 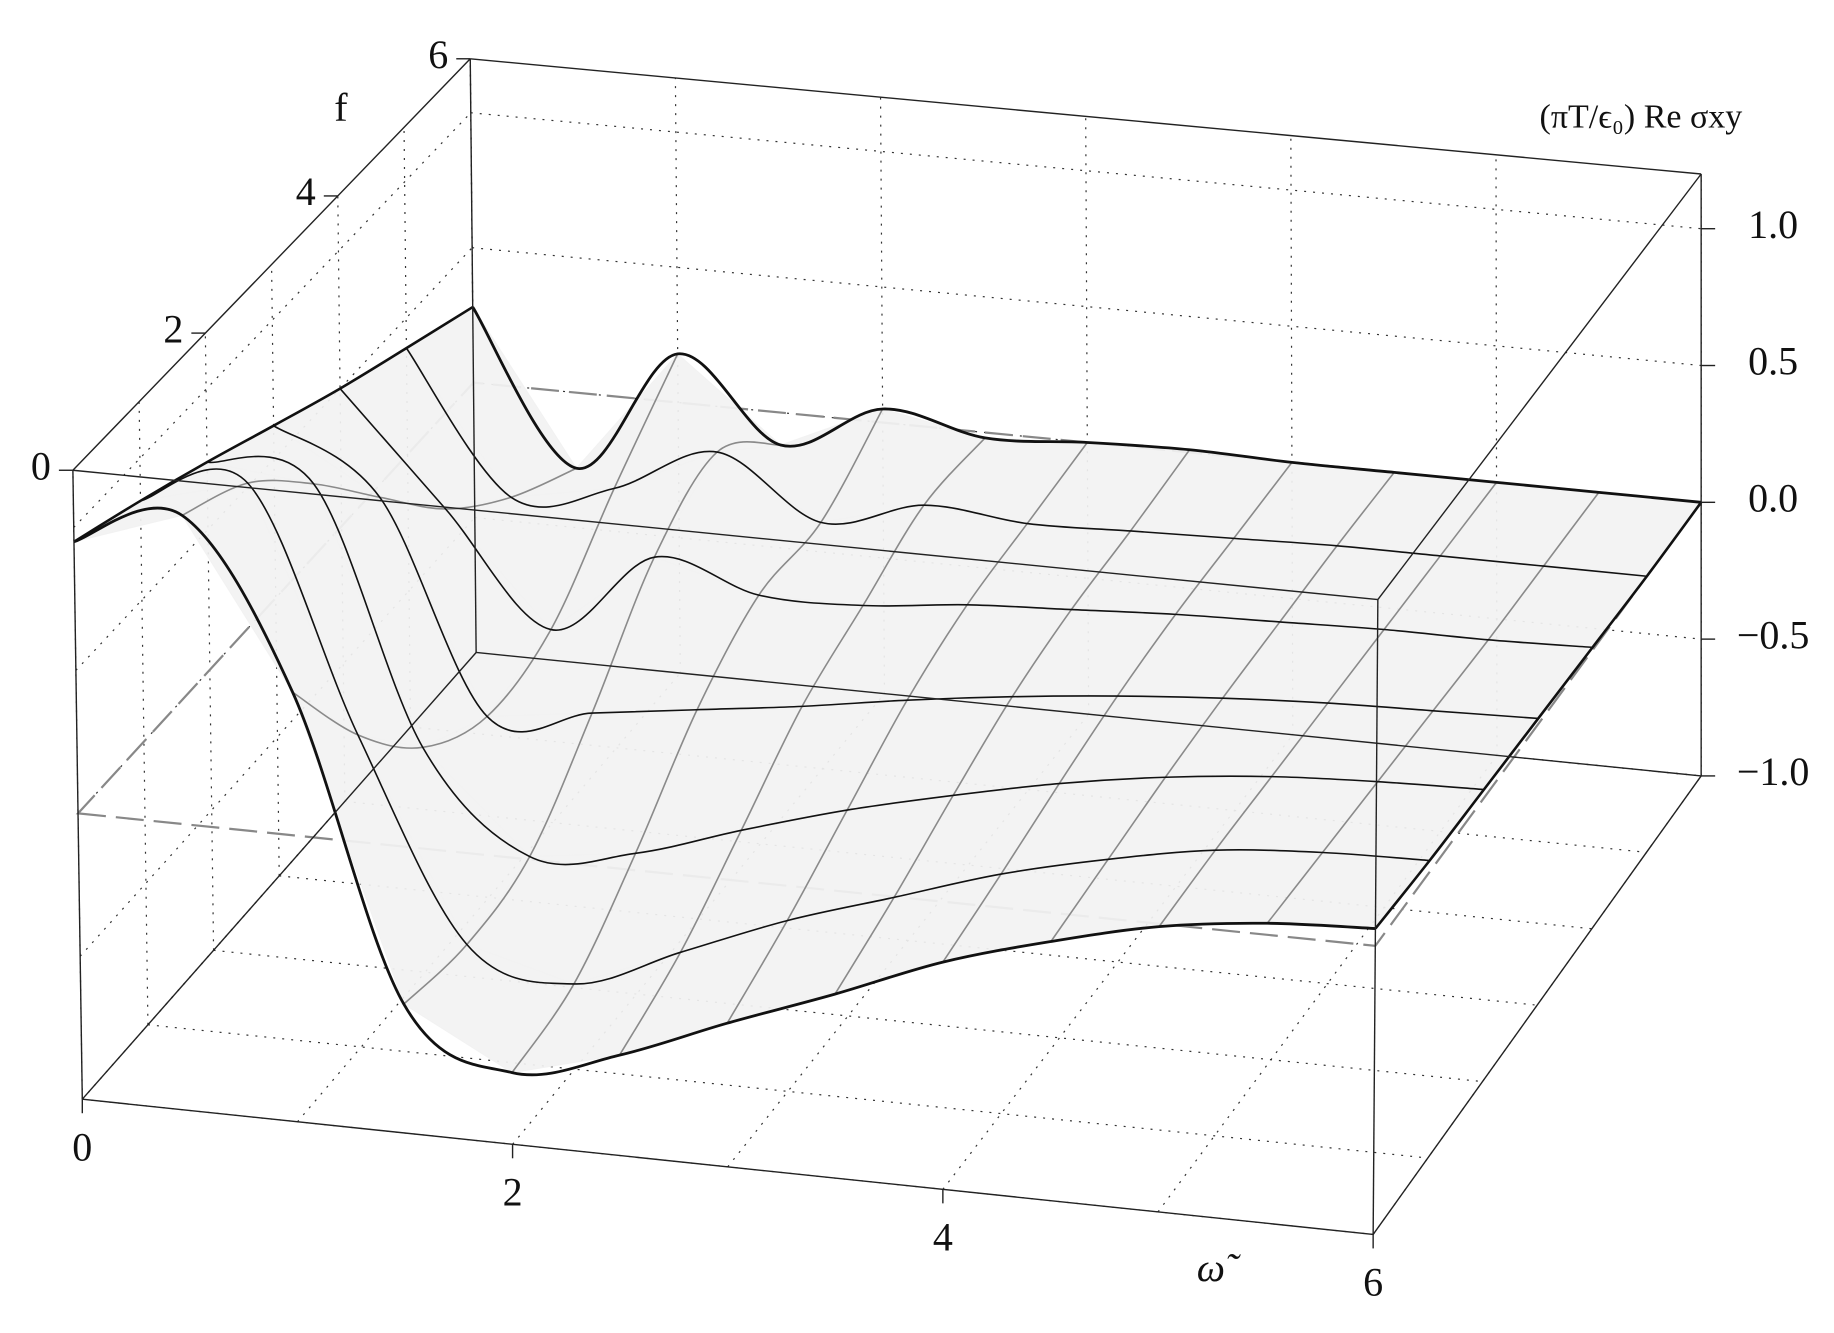 I want to click on y-tick-label: 2, so click(x=173, y=328).